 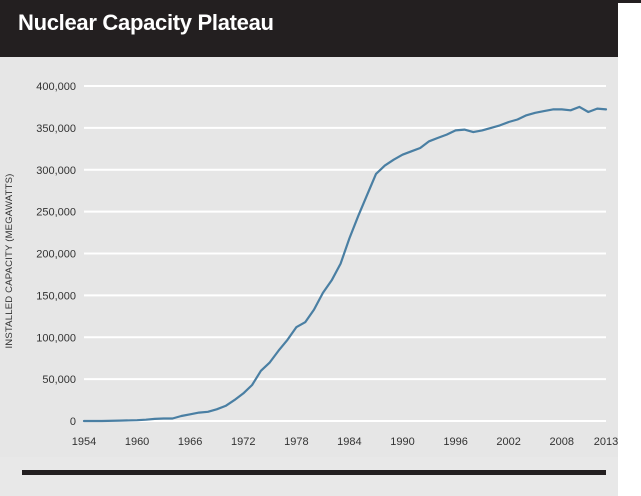 I want to click on x-tick-label: 1978, so click(x=296, y=442).